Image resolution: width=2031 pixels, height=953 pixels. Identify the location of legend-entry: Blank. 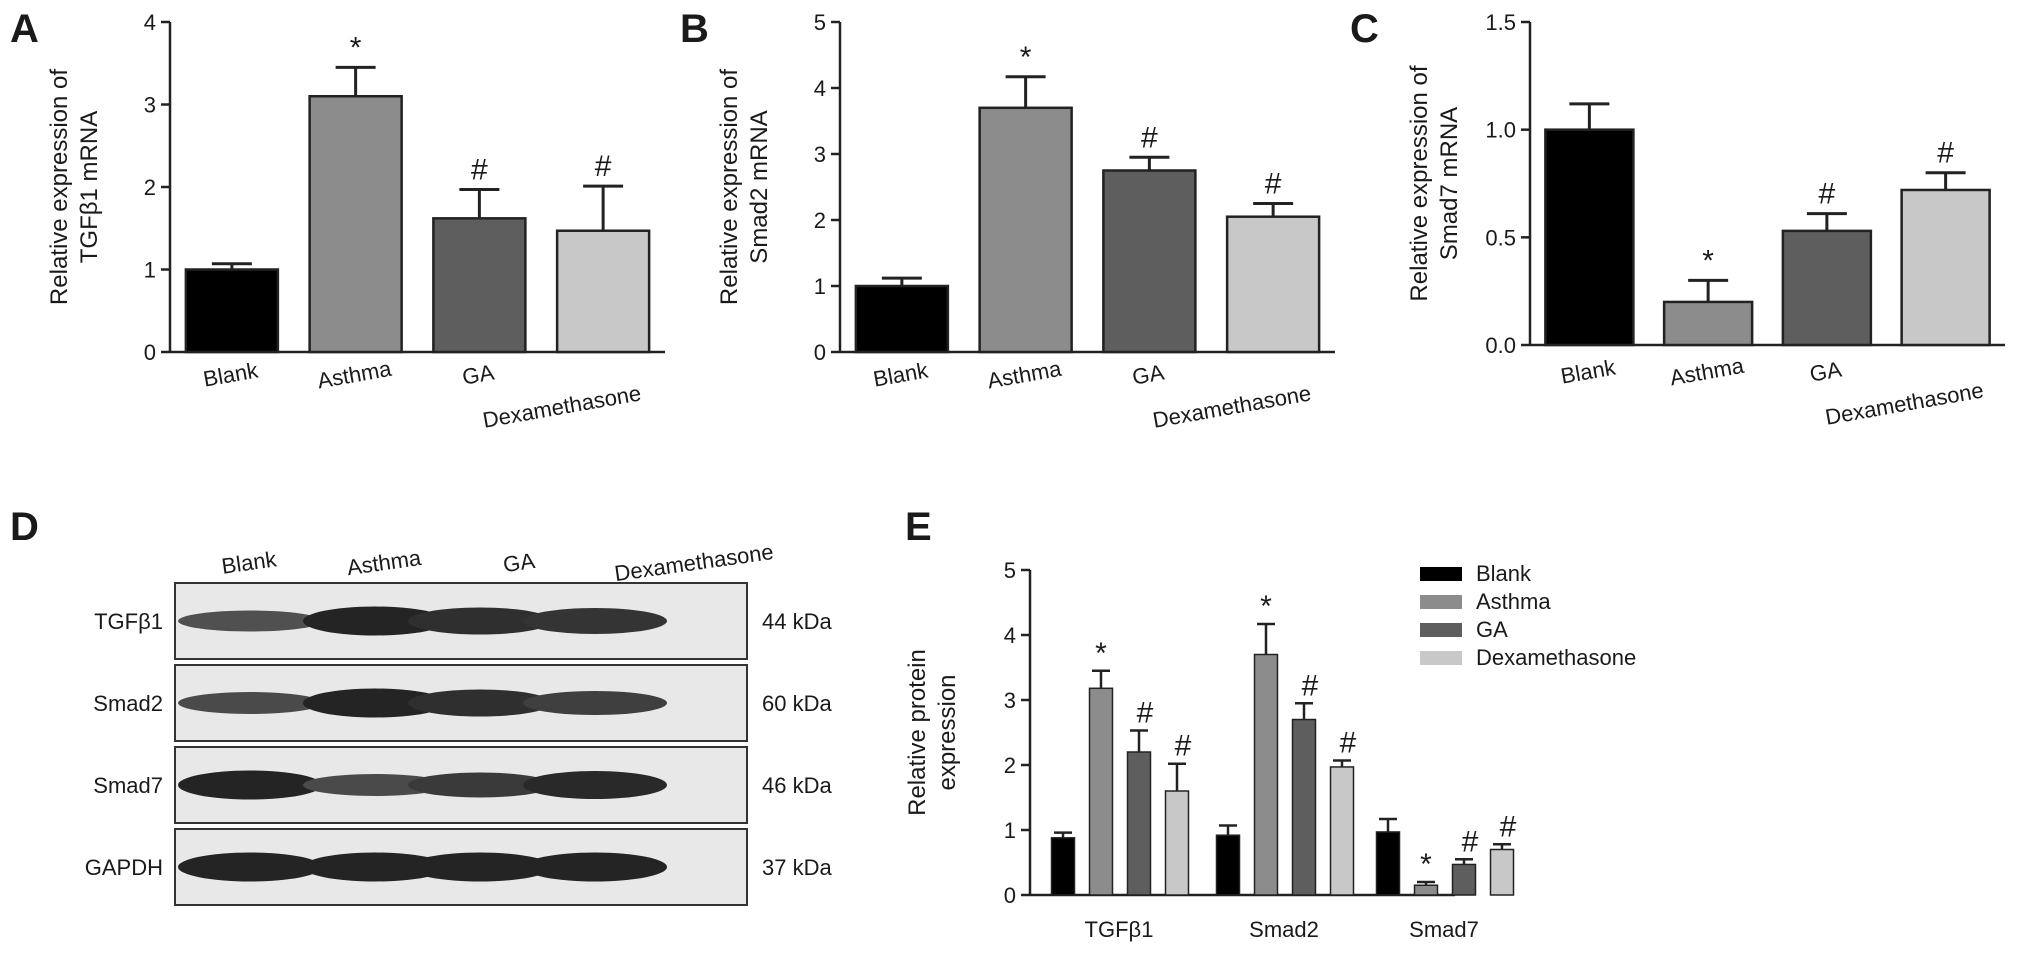
(1504, 573).